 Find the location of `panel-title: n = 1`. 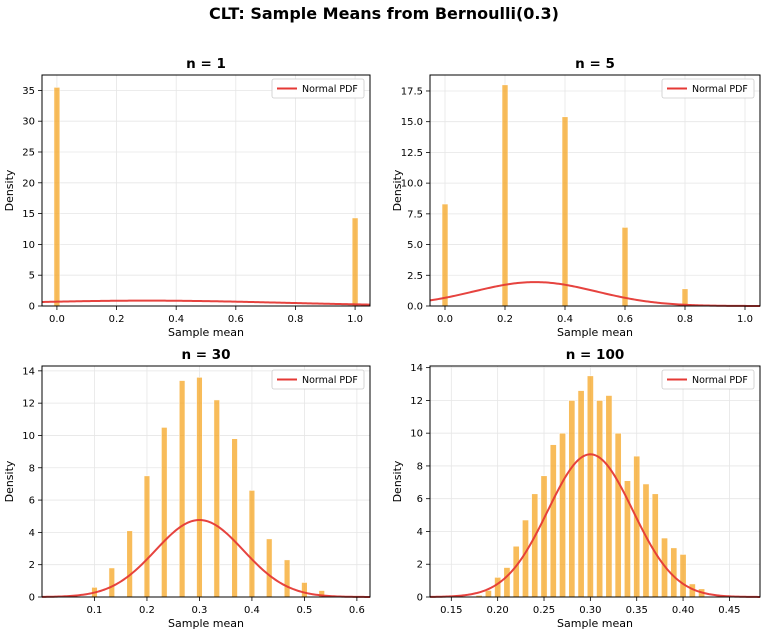

panel-title: n = 1 is located at coordinates (206, 64).